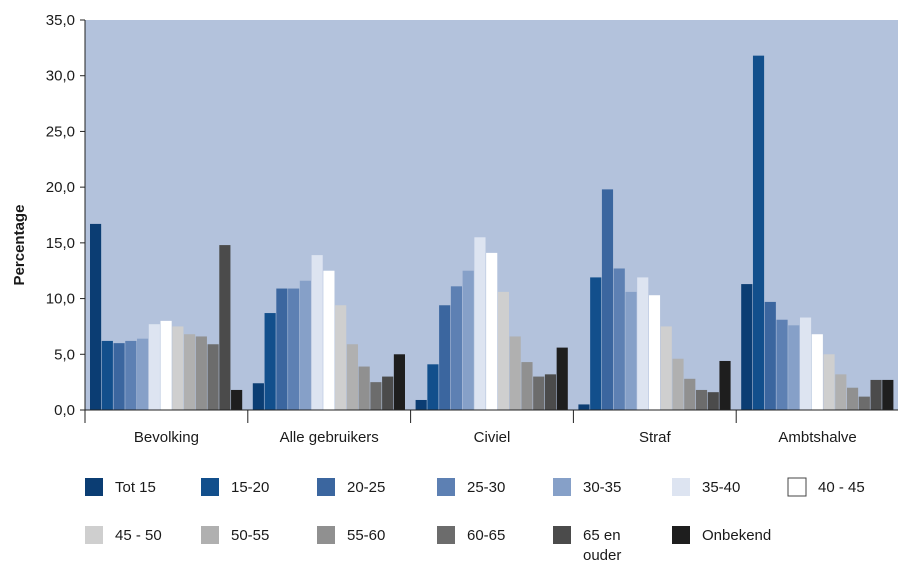  Describe the element at coordinates (60, 299) in the screenshot. I see `y-tick-label: 10,0` at that location.